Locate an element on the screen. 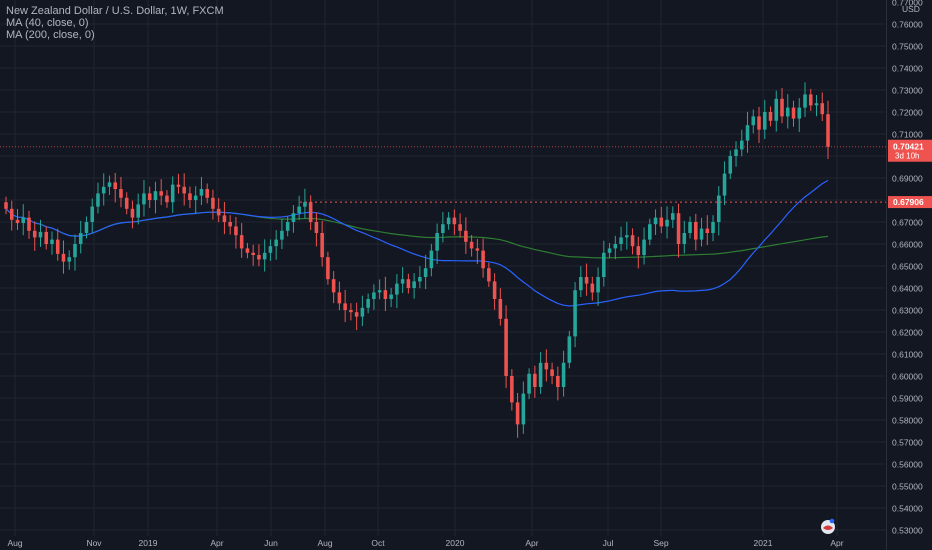 The image size is (932, 550). brand-logo-icon is located at coordinates (828, 526).